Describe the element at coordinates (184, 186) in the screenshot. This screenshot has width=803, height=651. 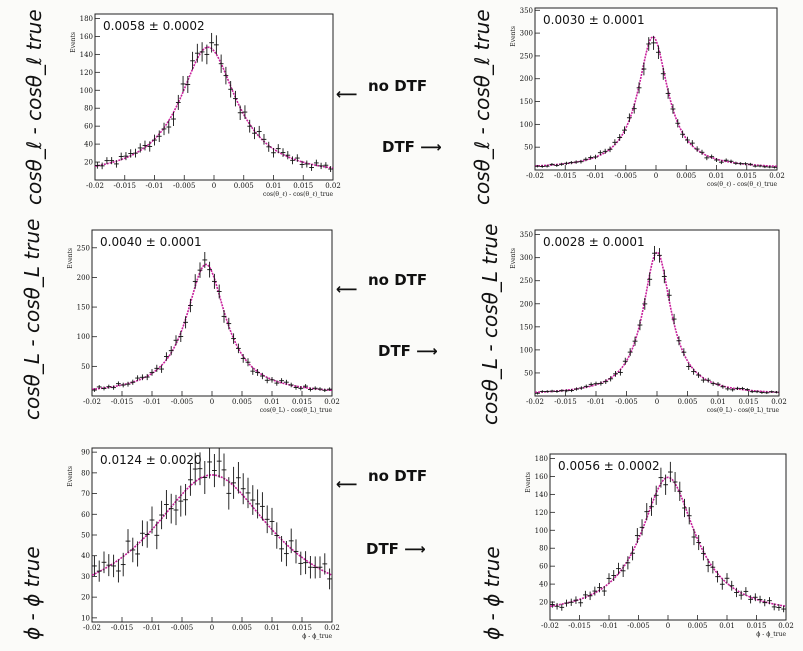
I see `x-tick-label: -0.005` at that location.